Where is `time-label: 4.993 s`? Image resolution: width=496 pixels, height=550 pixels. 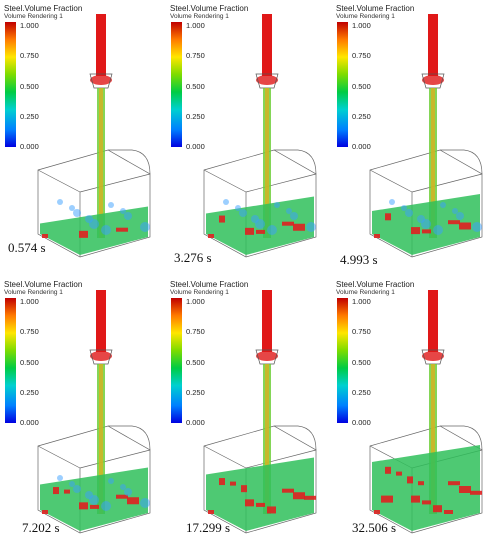
time-label: 4.993 s is located at coordinates (359, 259).